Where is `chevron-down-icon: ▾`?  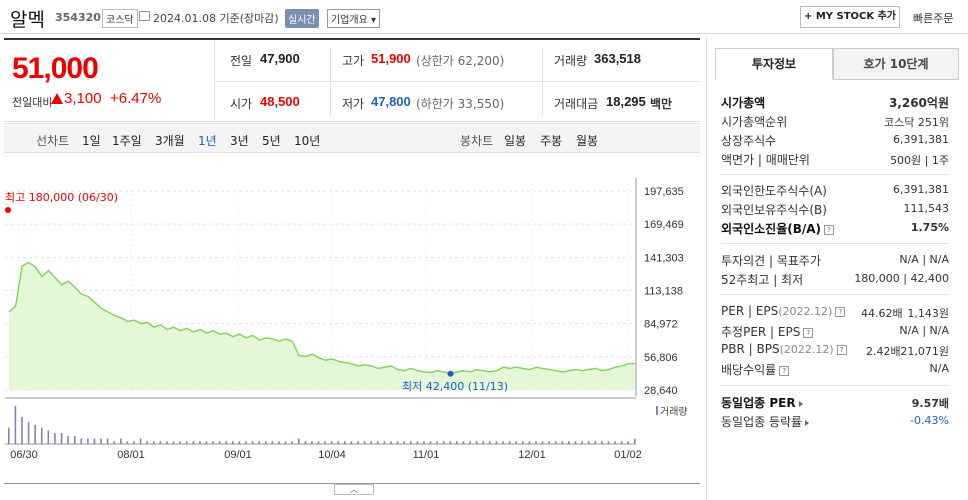
chevron-down-icon: ▾ is located at coordinates (374, 20).